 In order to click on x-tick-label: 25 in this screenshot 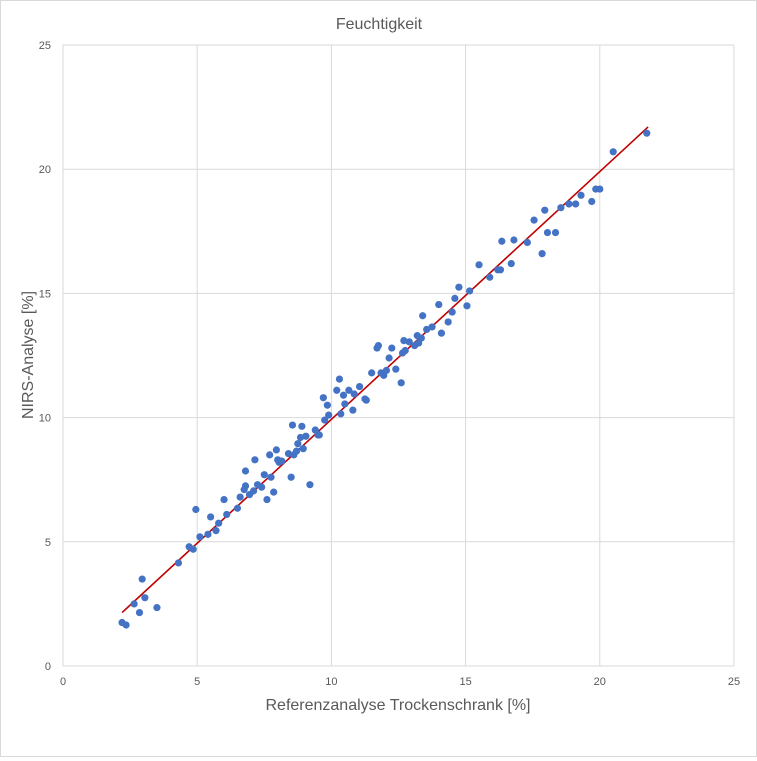, I will do `click(734, 682)`.